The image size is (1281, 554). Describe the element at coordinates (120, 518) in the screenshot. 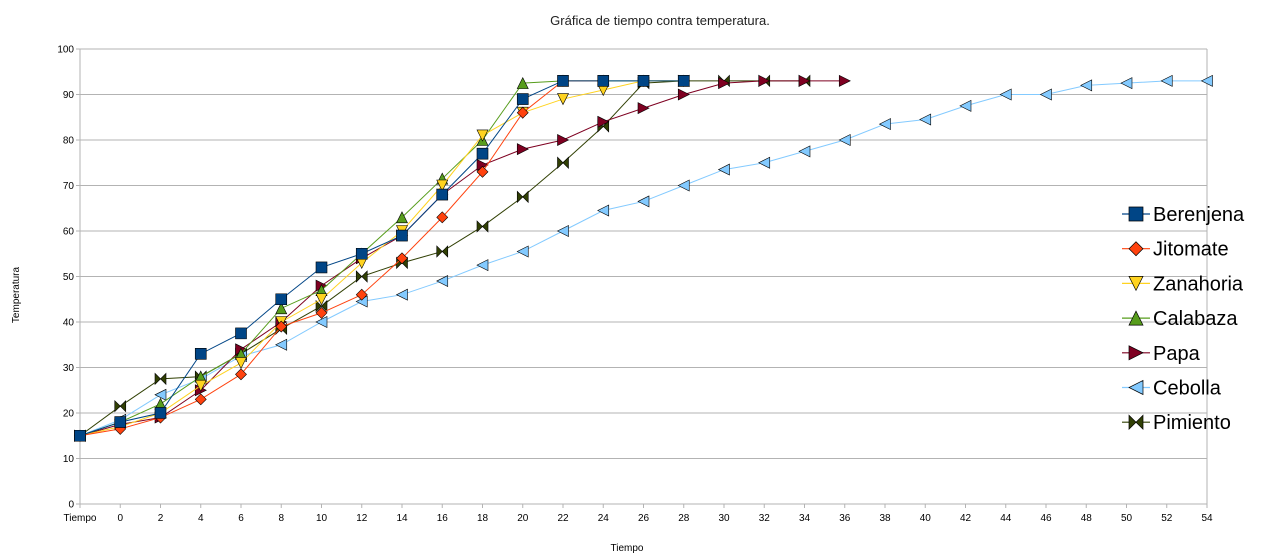

I see `x-tick-label: 0` at that location.